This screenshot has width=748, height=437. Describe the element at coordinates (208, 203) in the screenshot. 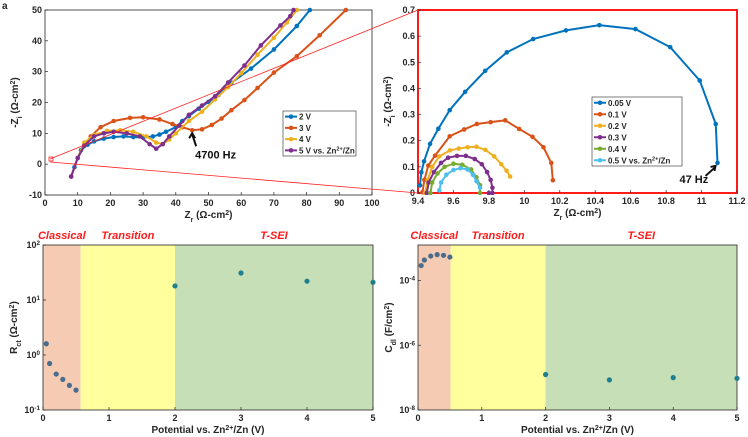

I see `x-tick-label: 50` at that location.